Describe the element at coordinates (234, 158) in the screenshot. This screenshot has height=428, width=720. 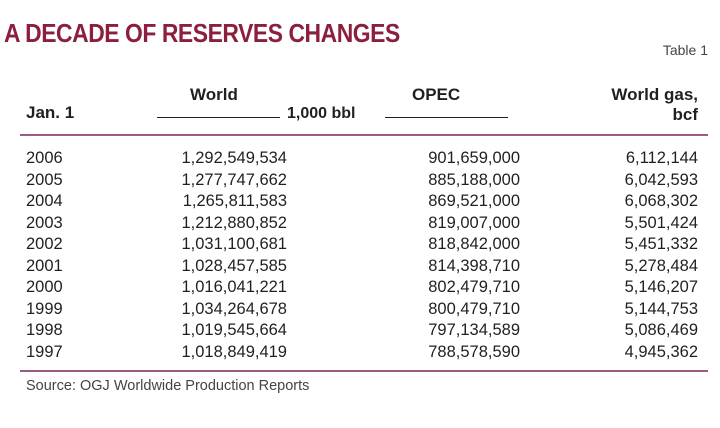
I see `cell-world: 1,292,549,534` at that location.